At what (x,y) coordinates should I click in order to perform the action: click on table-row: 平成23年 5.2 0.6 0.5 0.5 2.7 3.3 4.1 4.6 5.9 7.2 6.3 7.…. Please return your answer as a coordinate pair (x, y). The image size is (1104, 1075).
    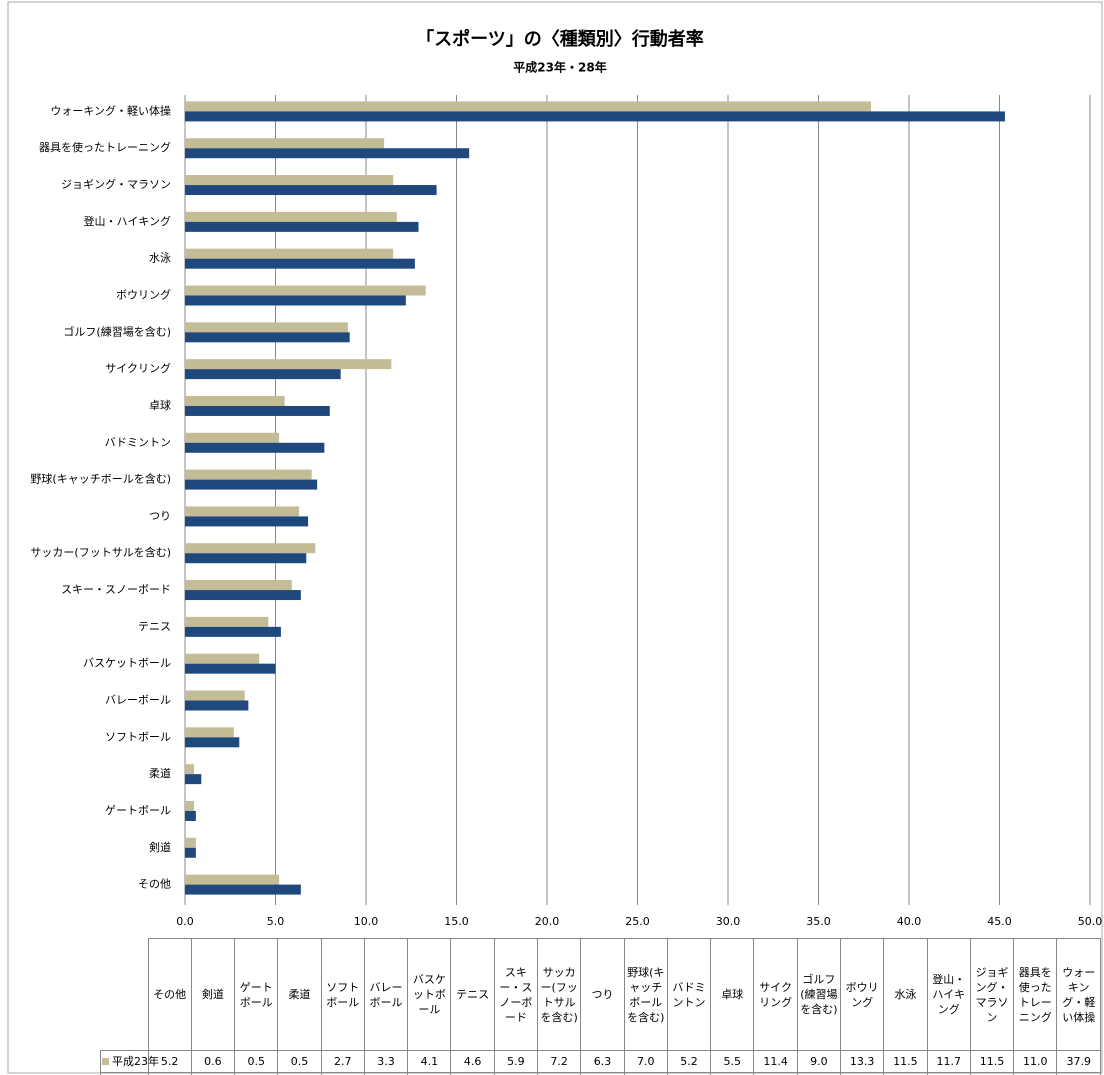
    Looking at the image, I should click on (600, 1061).